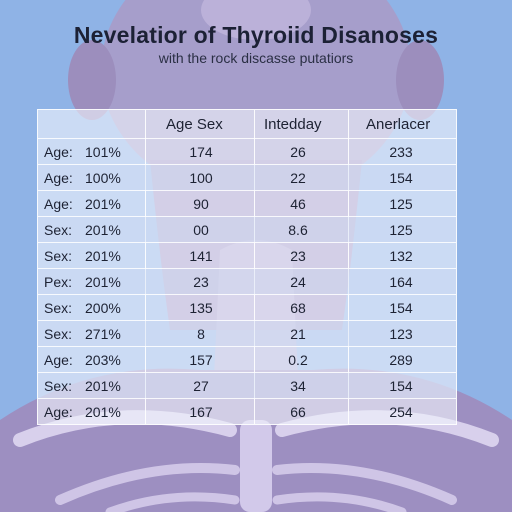 The width and height of the screenshot is (512, 512). What do you see at coordinates (256, 58) in the screenshot?
I see `page-subtitle: with the rock discasse putatiors` at bounding box center [256, 58].